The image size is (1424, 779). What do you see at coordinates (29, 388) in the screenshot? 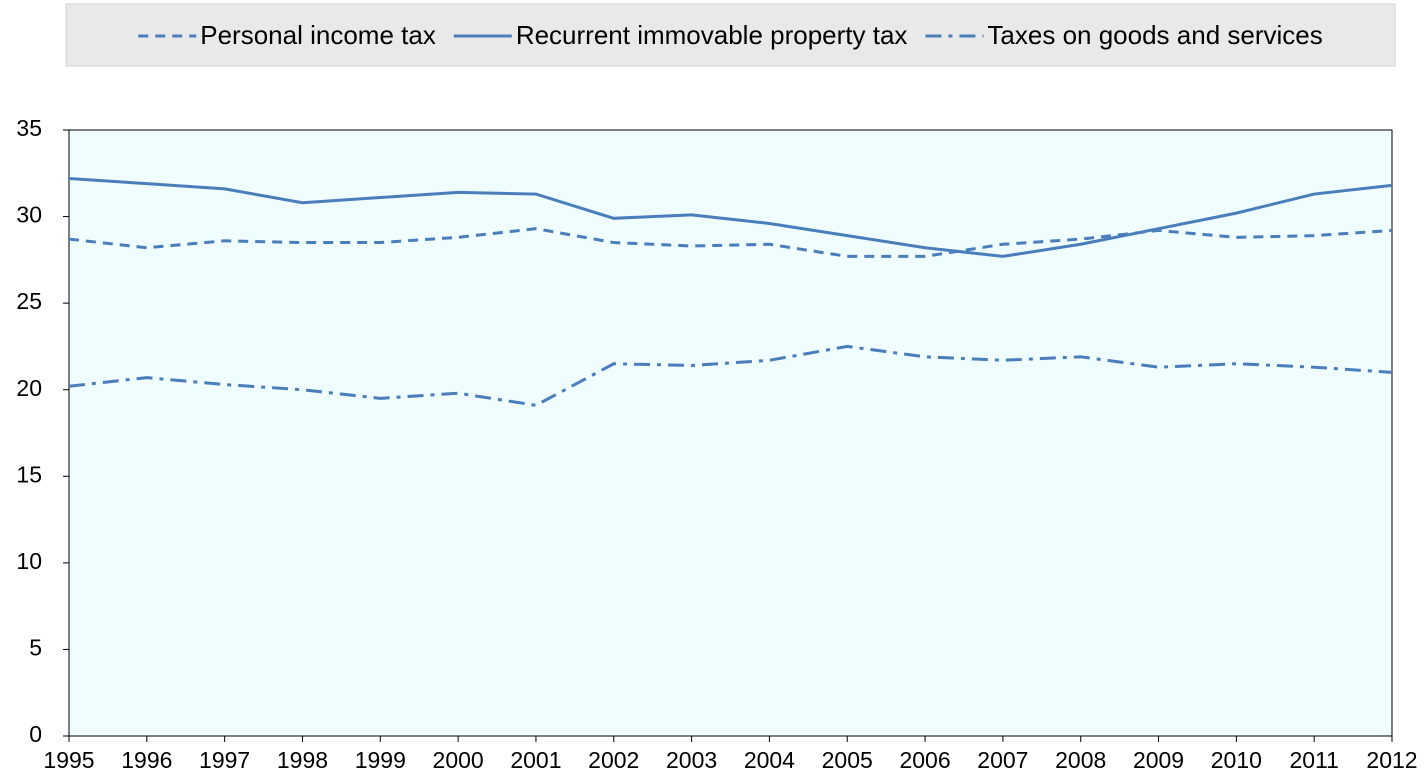
I see `y-tick-label: 20` at bounding box center [29, 388].